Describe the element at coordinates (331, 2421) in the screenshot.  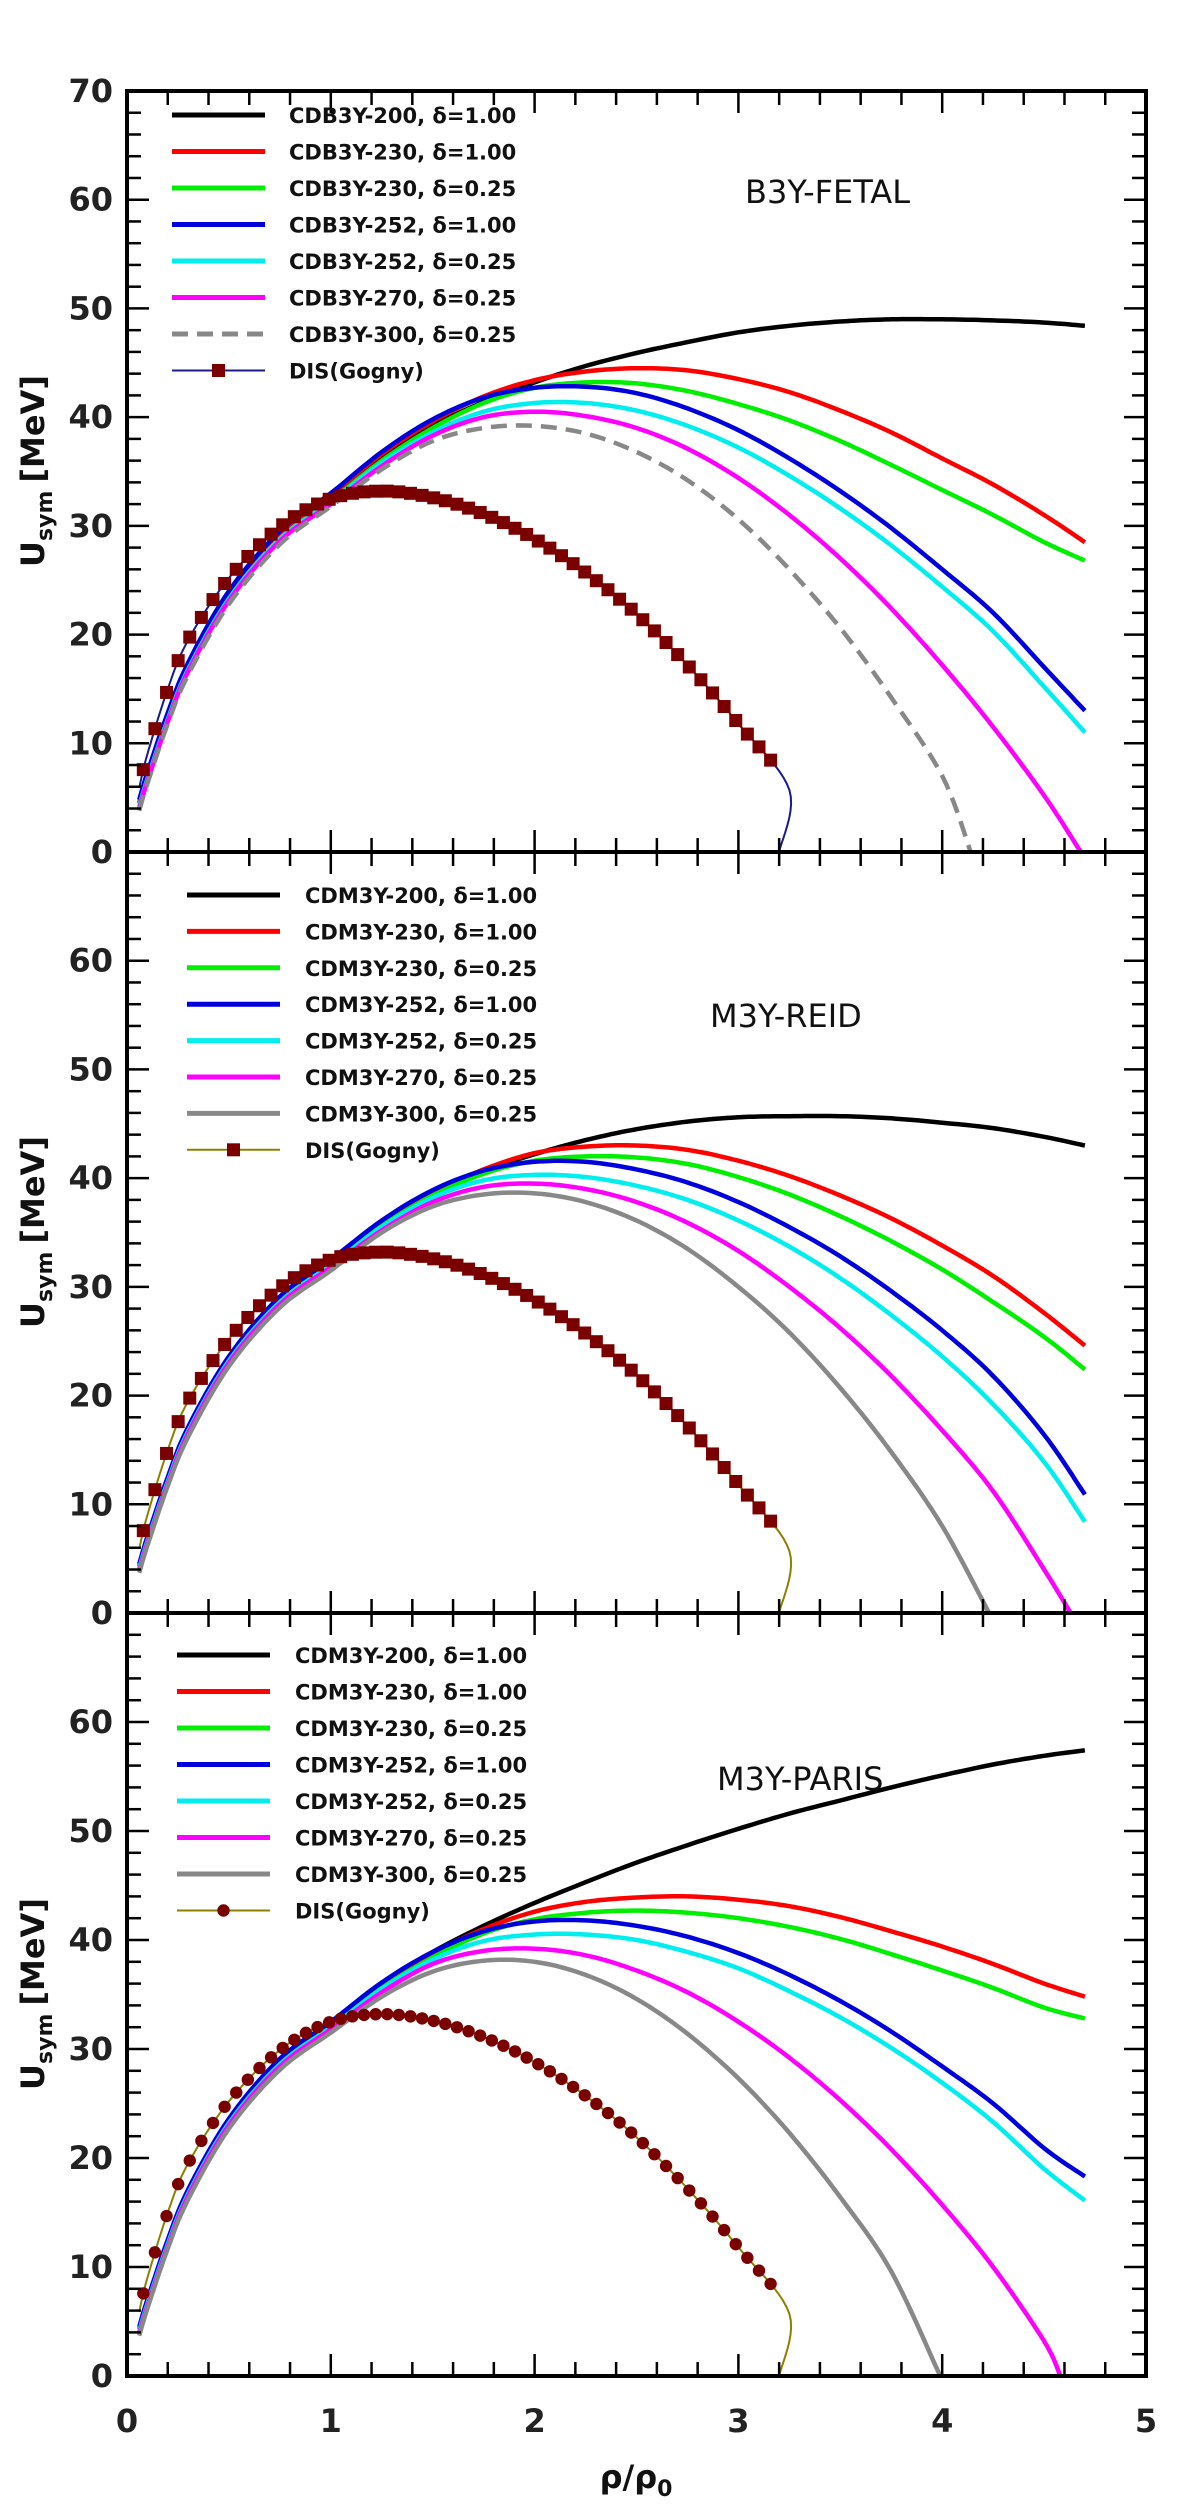
I see `x-tick-label: 1` at that location.